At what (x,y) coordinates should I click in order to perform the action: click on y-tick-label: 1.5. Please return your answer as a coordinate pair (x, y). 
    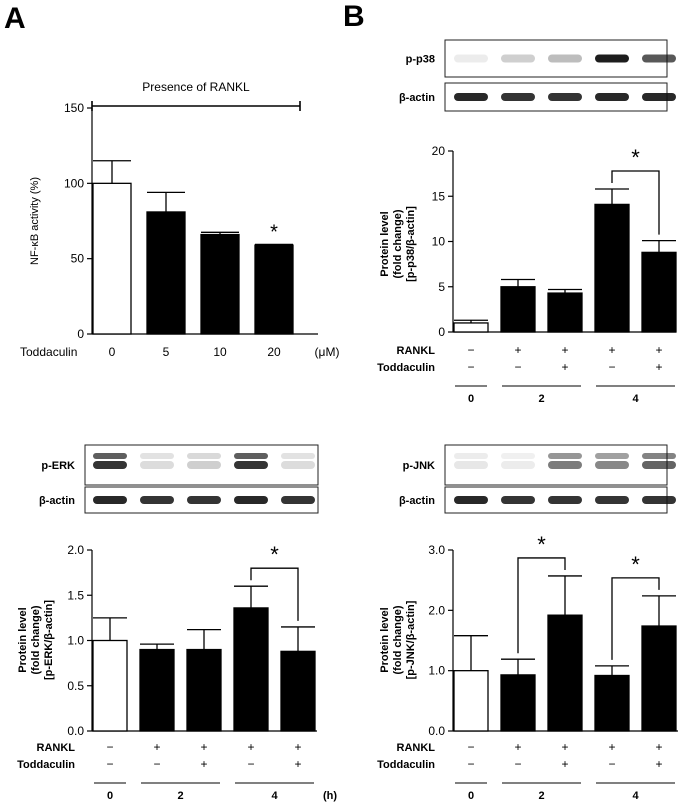
    Looking at the image, I should click on (75, 595).